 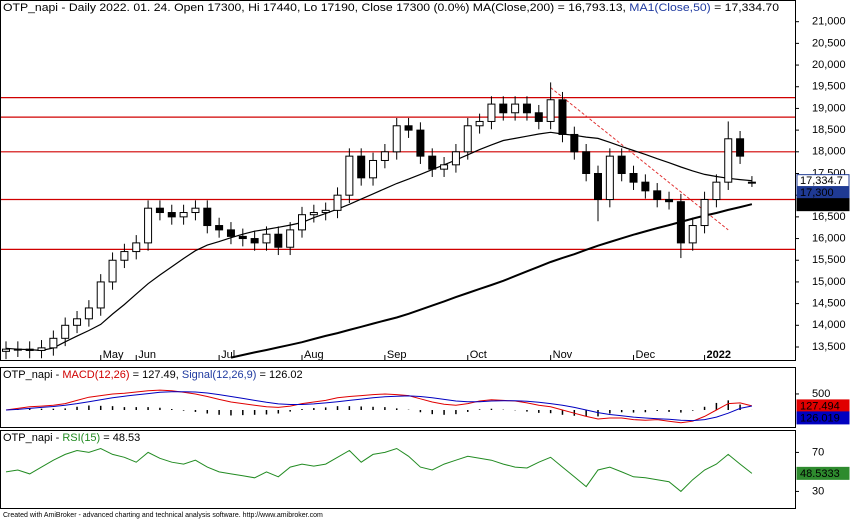 I want to click on title-part: RSI(15), so click(x=81, y=438).